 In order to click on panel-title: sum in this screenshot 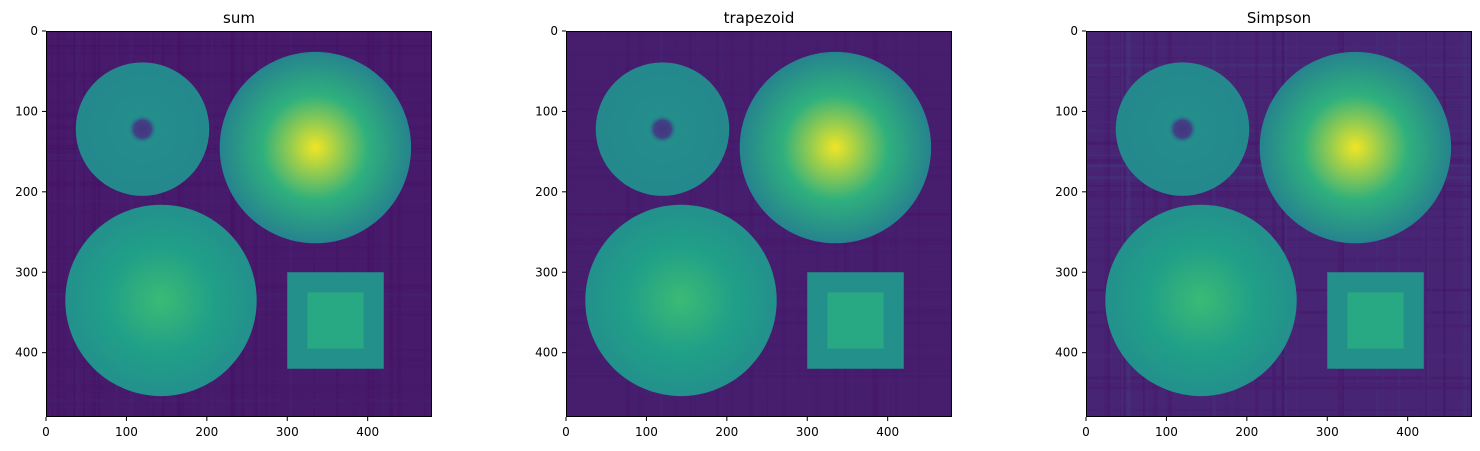, I will do `click(239, 18)`.